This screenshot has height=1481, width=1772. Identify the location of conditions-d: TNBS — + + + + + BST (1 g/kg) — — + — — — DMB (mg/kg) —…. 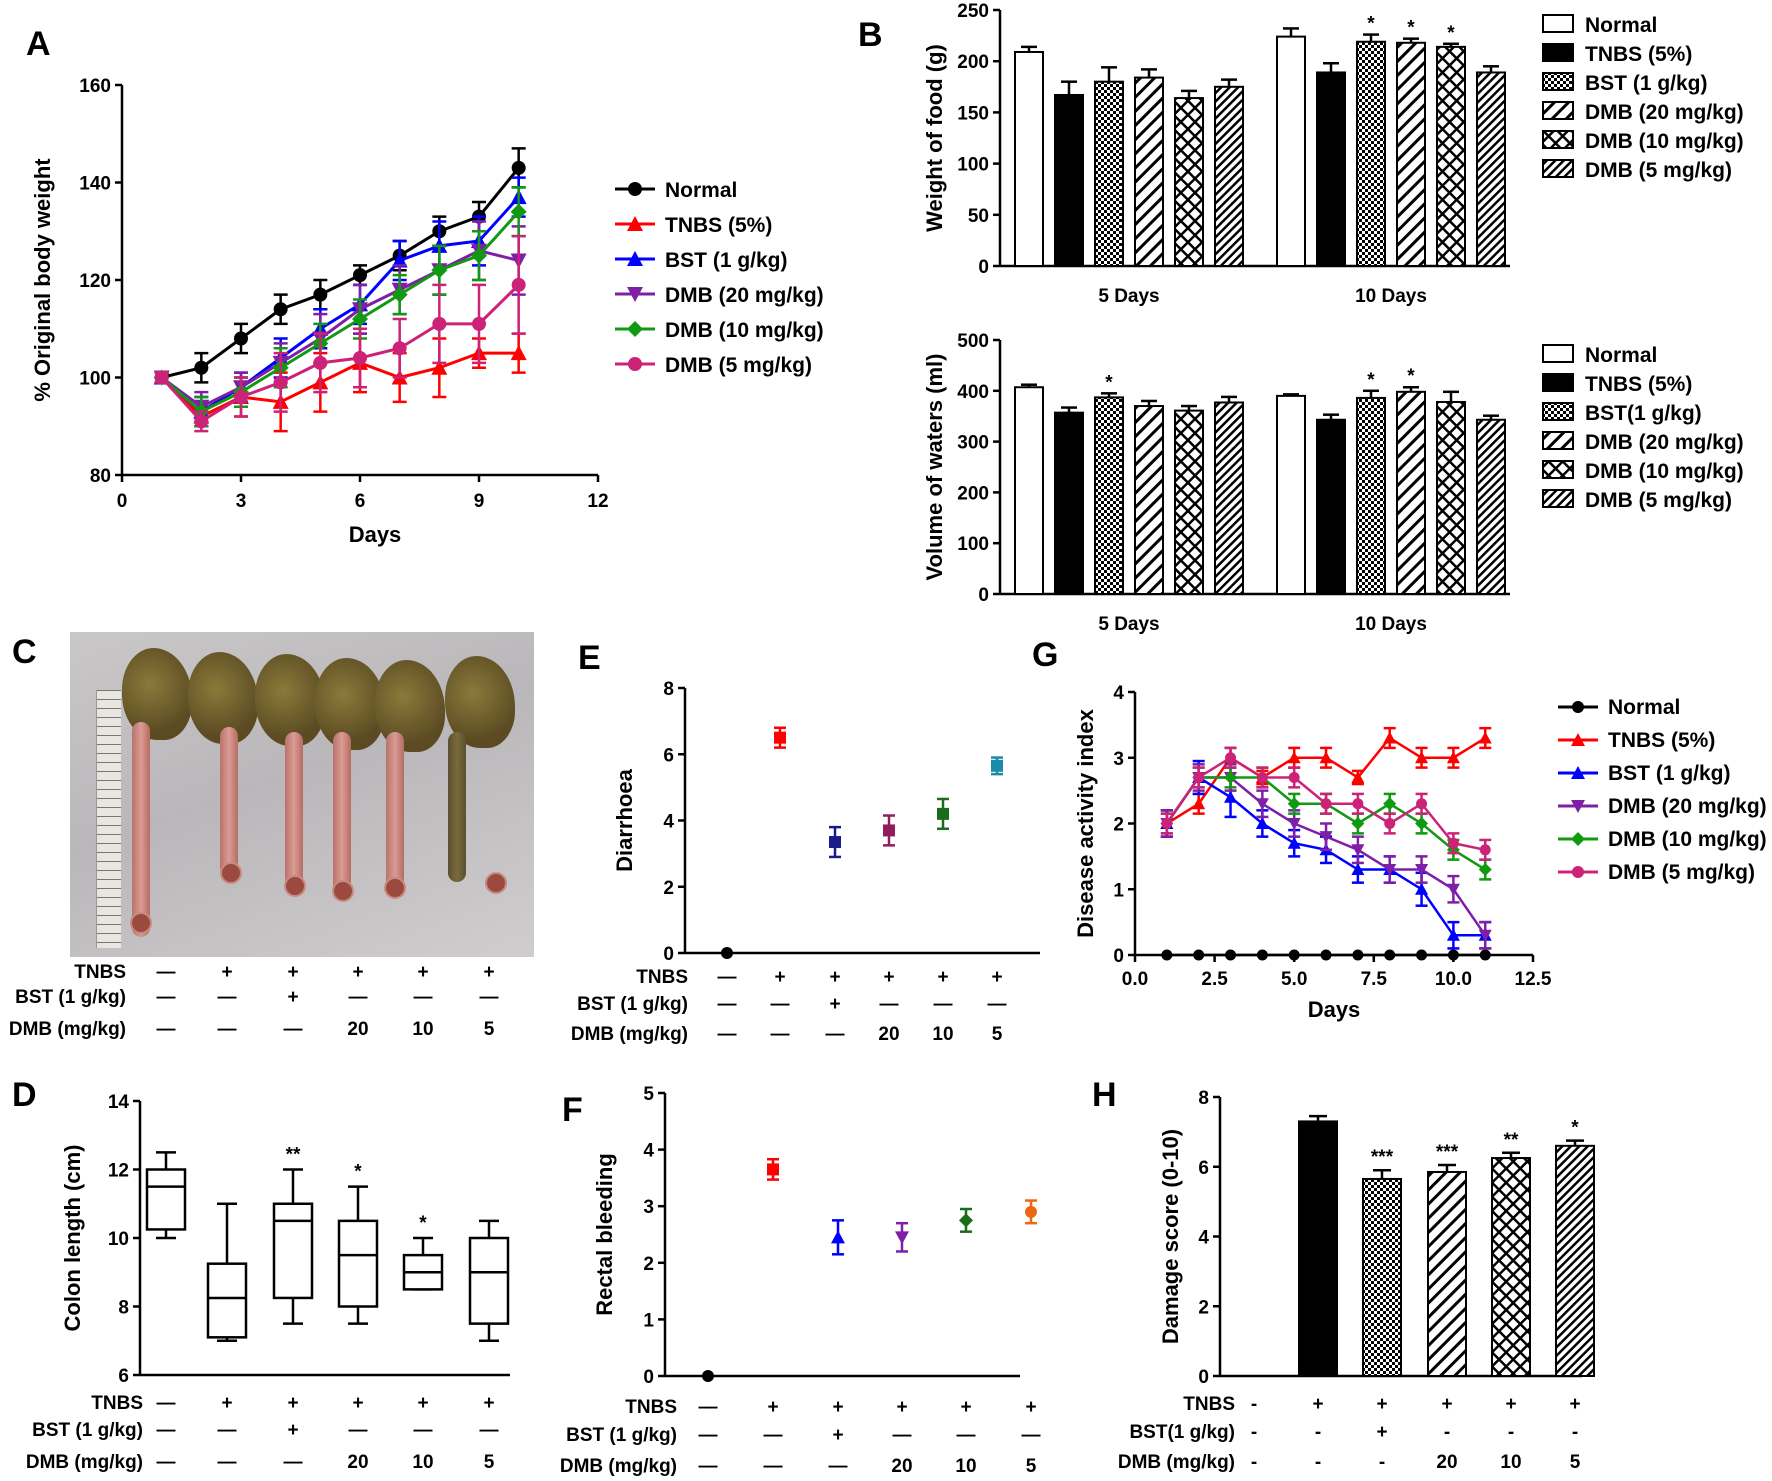
(262, 1433).